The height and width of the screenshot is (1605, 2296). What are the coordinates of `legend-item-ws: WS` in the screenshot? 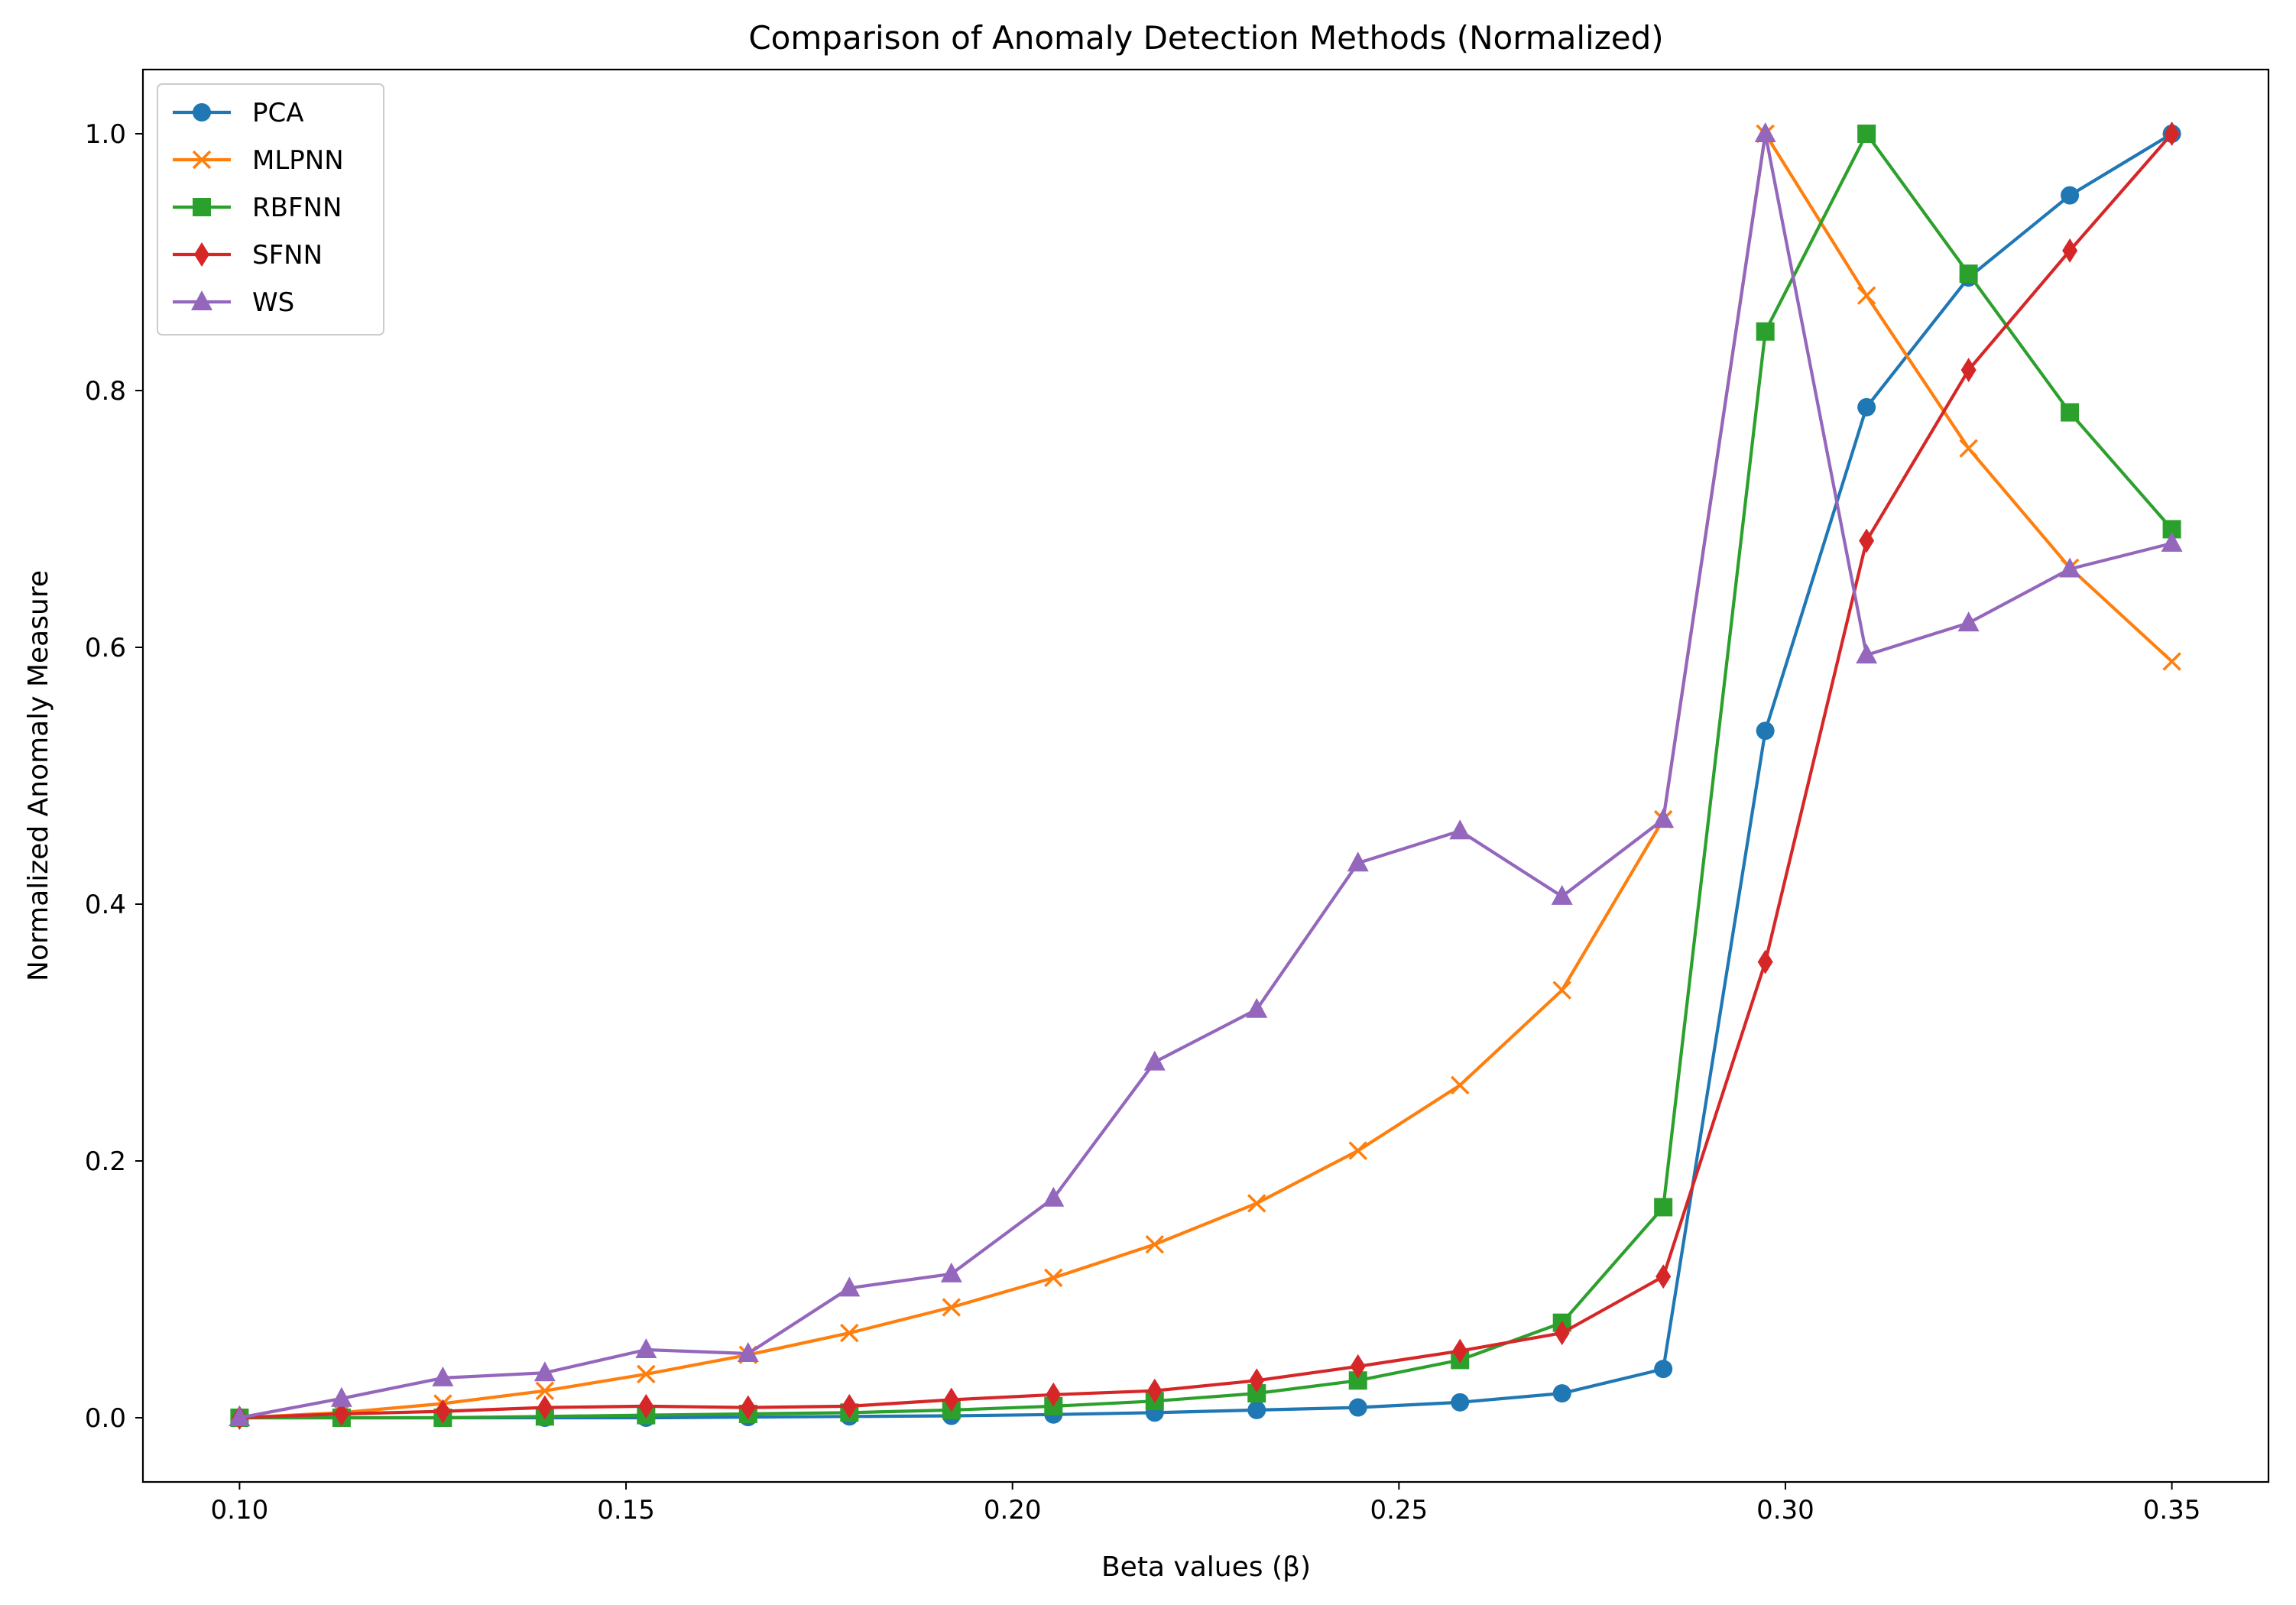 It's located at (233, 302).